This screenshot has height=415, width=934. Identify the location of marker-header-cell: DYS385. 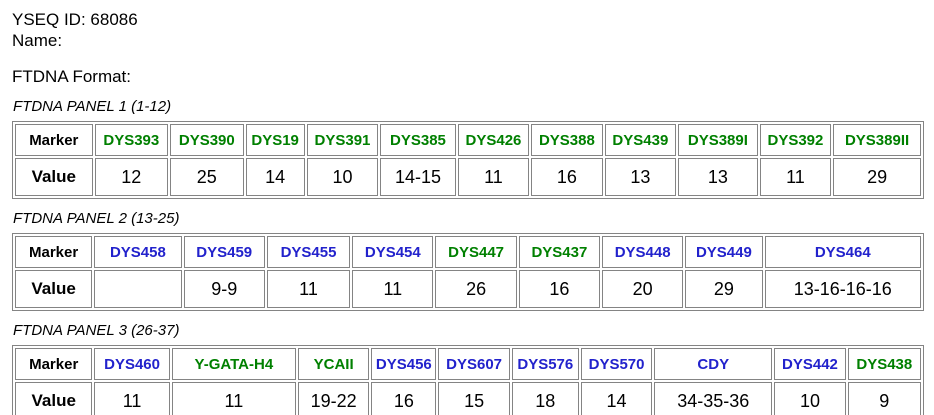
(418, 140).